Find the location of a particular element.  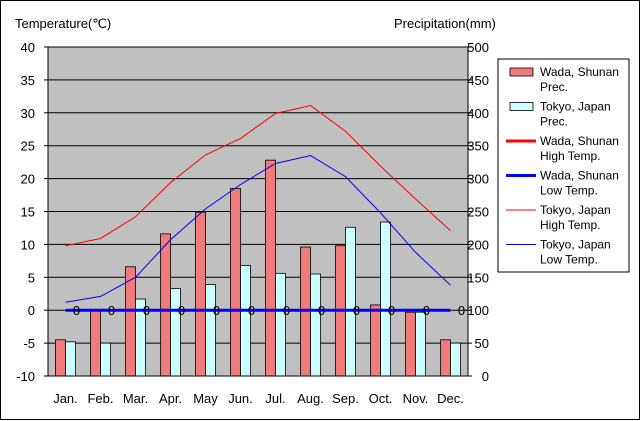

legend-box is located at coordinates (563, 165).